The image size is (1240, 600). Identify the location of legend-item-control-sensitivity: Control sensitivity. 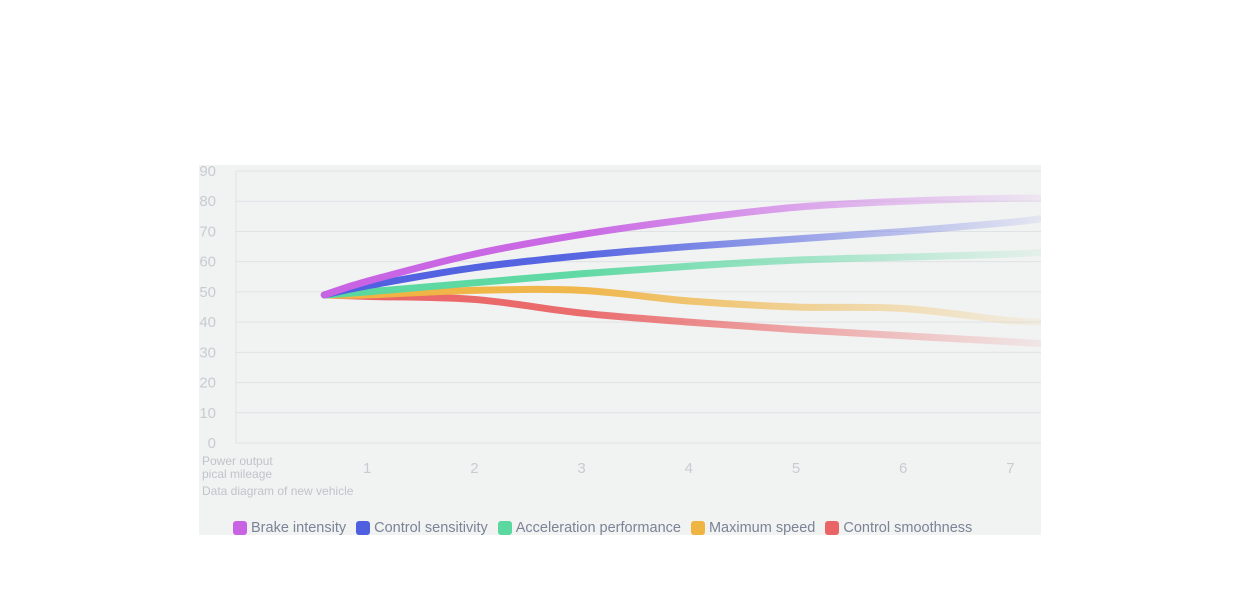
(422, 528).